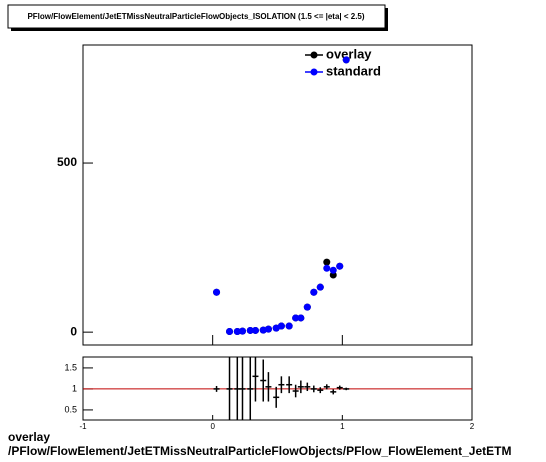 The width and height of the screenshot is (546, 462). What do you see at coordinates (67, 162) in the screenshot?
I see `y-tick-label: 500` at bounding box center [67, 162].